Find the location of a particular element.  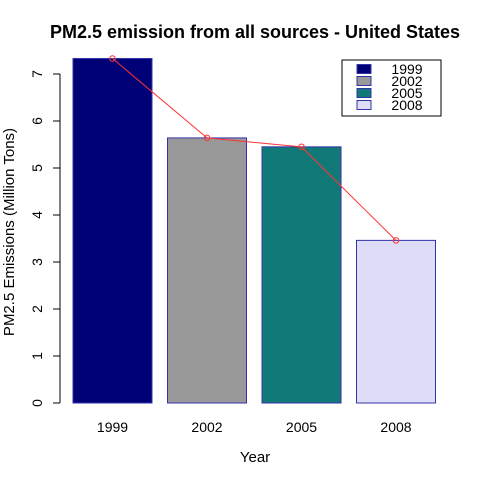

y-tick-label-4: 4 is located at coordinates (37, 215).